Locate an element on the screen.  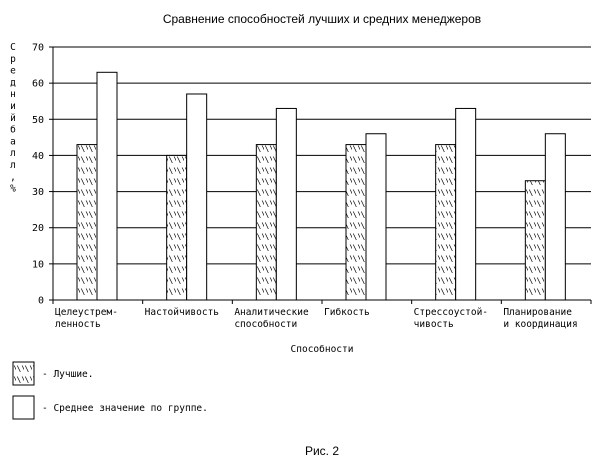
legend-label: - Среднее значение по группе. is located at coordinates (125, 408).